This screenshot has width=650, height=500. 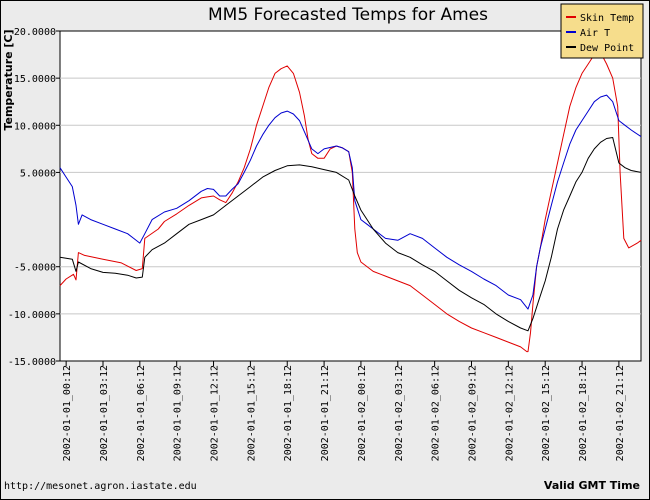 What do you see at coordinates (35, 79) in the screenshot?
I see `y-tick-label: 15.0000` at bounding box center [35, 79].